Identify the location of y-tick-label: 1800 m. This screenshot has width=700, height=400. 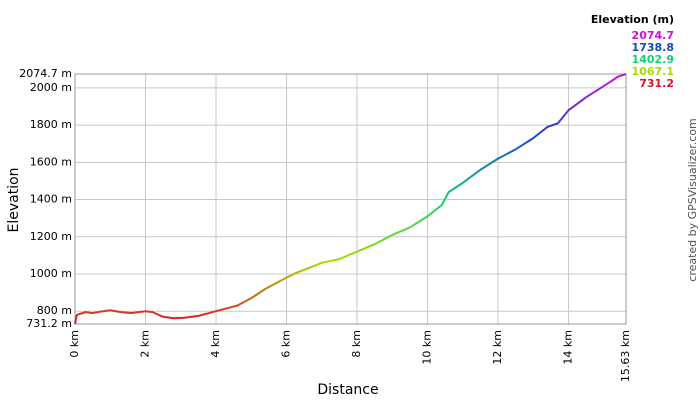
(51, 124).